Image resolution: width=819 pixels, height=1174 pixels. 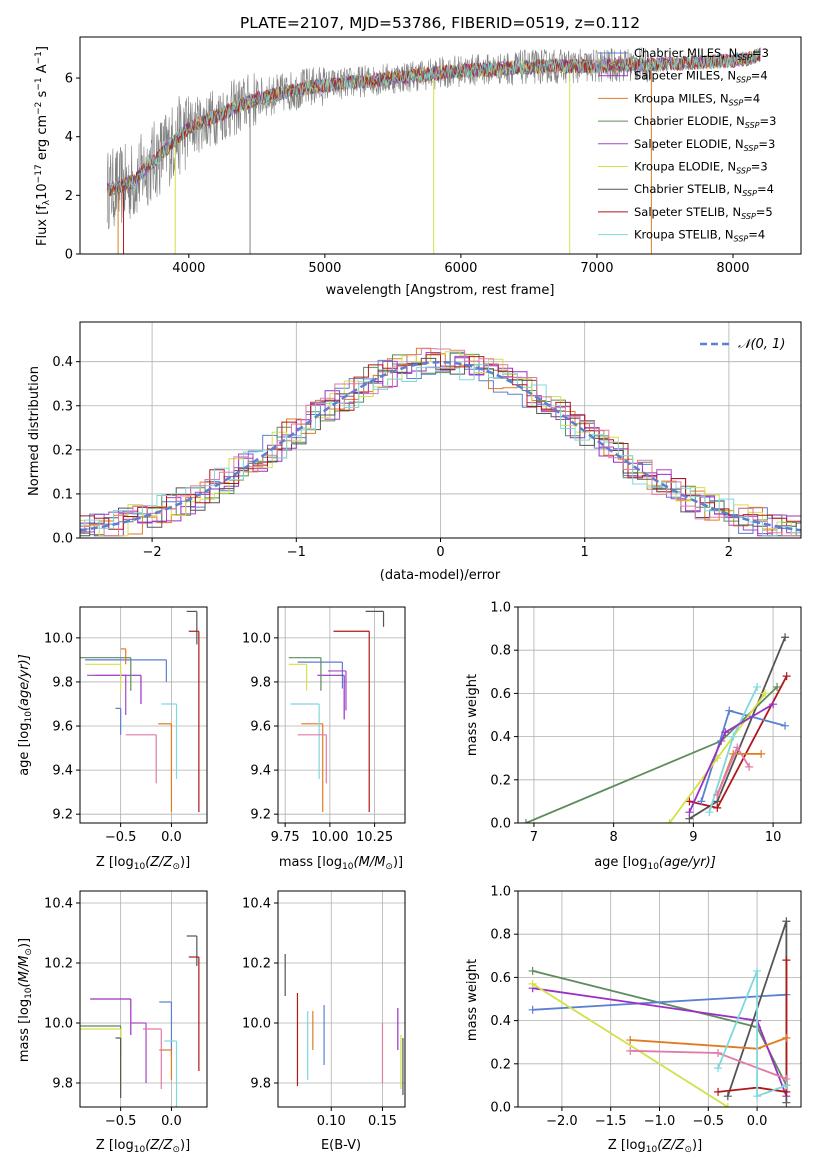 I want to click on mass-vs-ebv-ytick-label: 10.0, so click(x=256, y=1024).